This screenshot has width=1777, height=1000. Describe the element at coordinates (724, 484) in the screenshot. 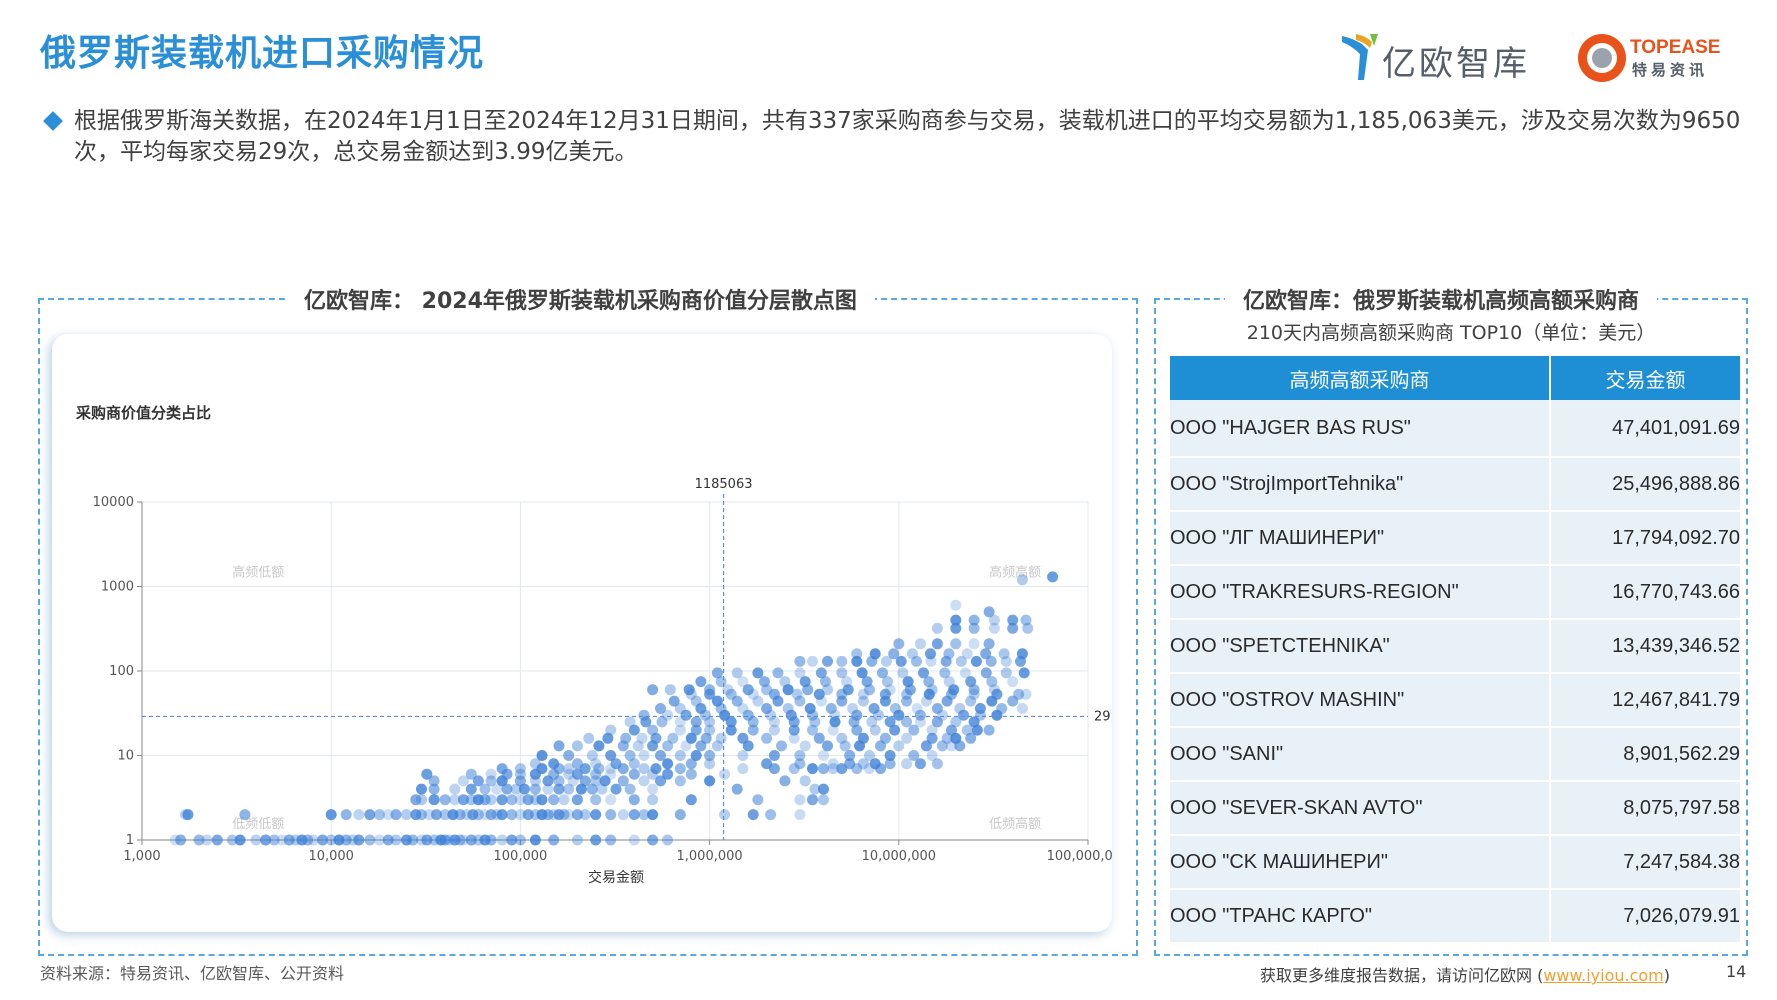

I see `average-amount-ref-label: 1185063` at that location.